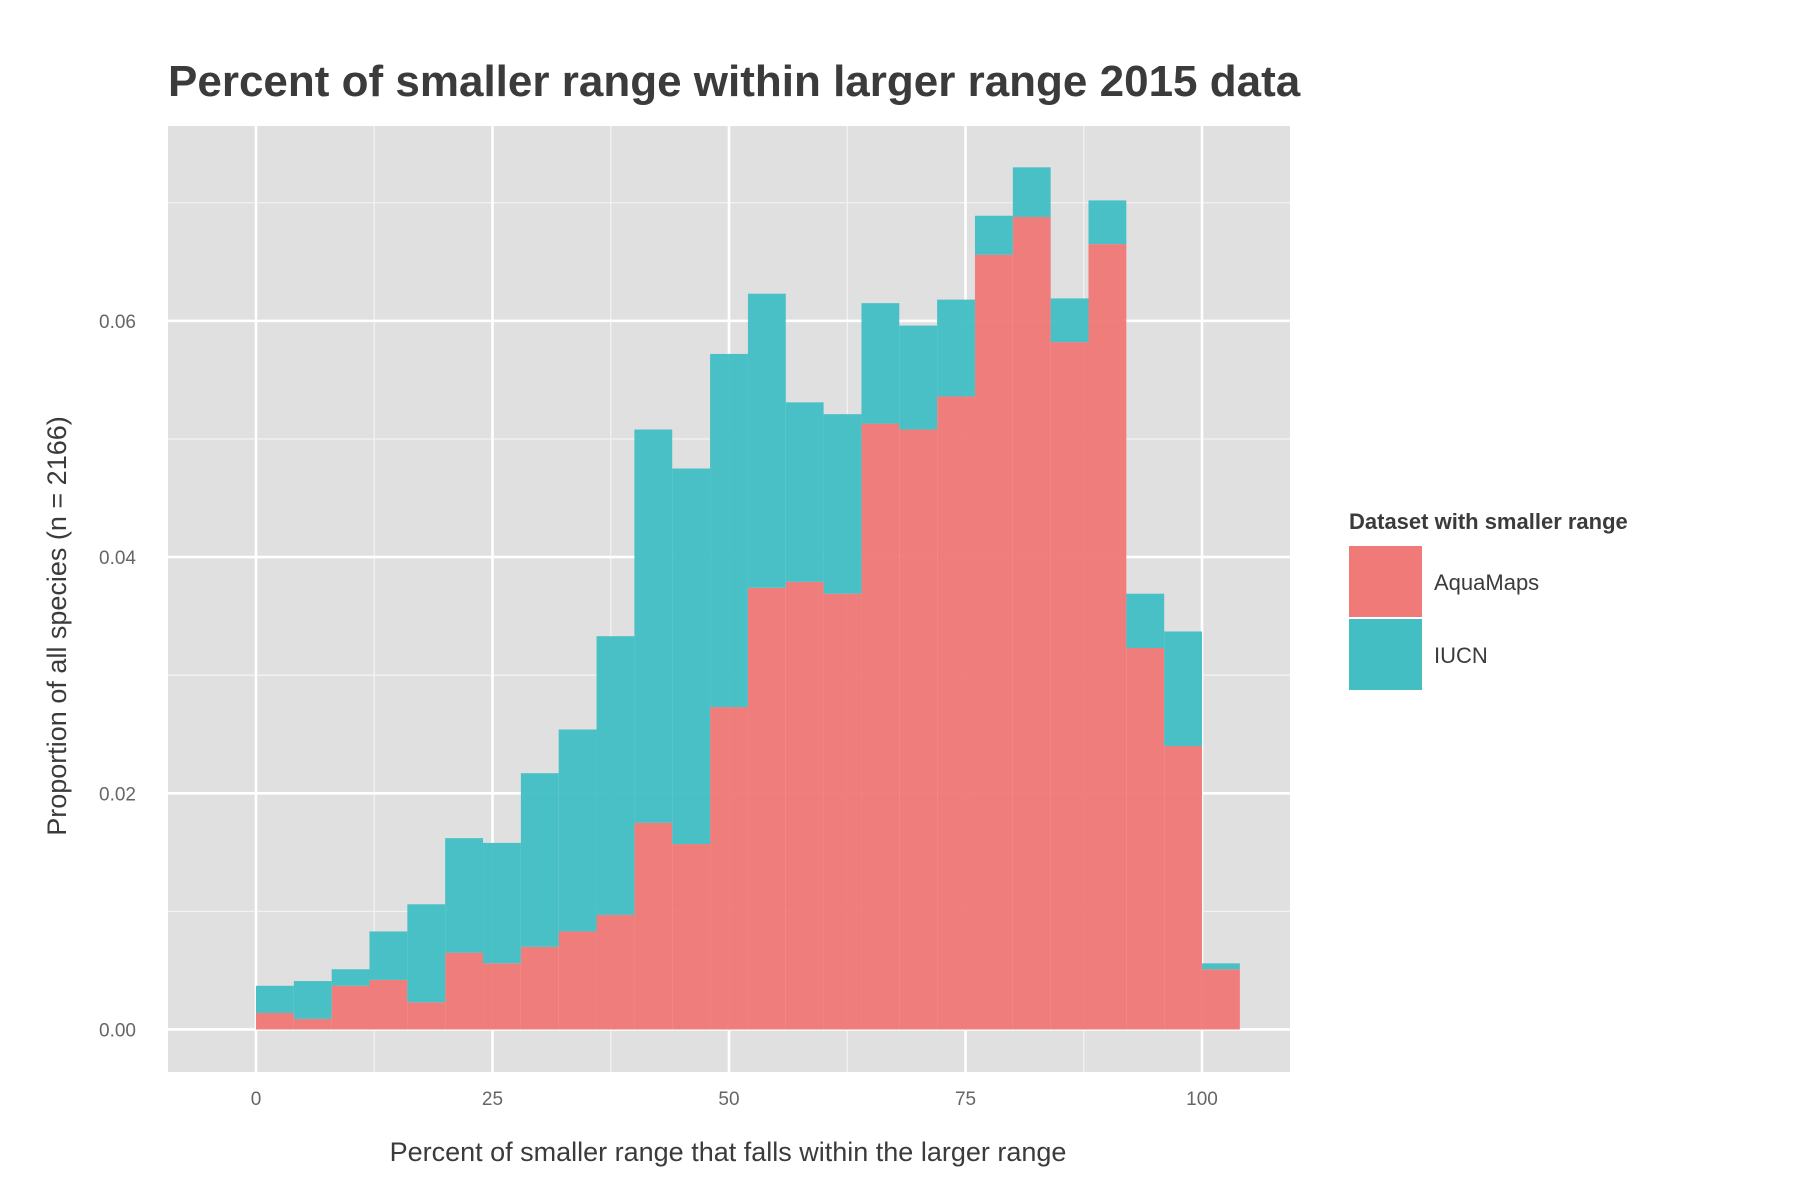  What do you see at coordinates (492, 1099) in the screenshot?
I see `x-tick-label: 25` at bounding box center [492, 1099].